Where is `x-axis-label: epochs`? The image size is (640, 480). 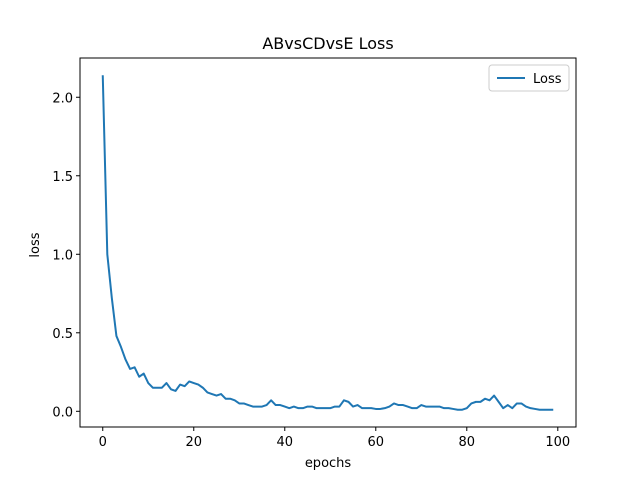
x-axis-label: epochs is located at coordinates (328, 463).